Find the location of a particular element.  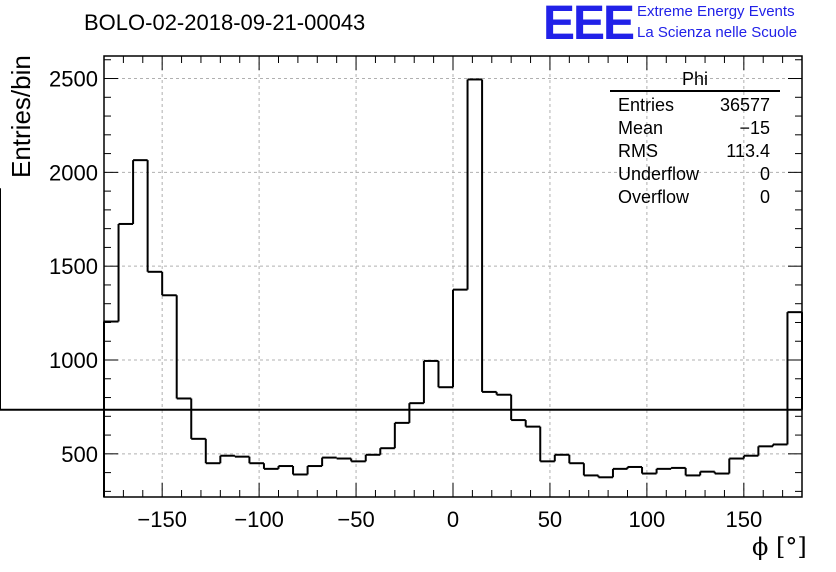

plot-title: BOLO-02-2018-09-21-00043 is located at coordinates (225, 22).